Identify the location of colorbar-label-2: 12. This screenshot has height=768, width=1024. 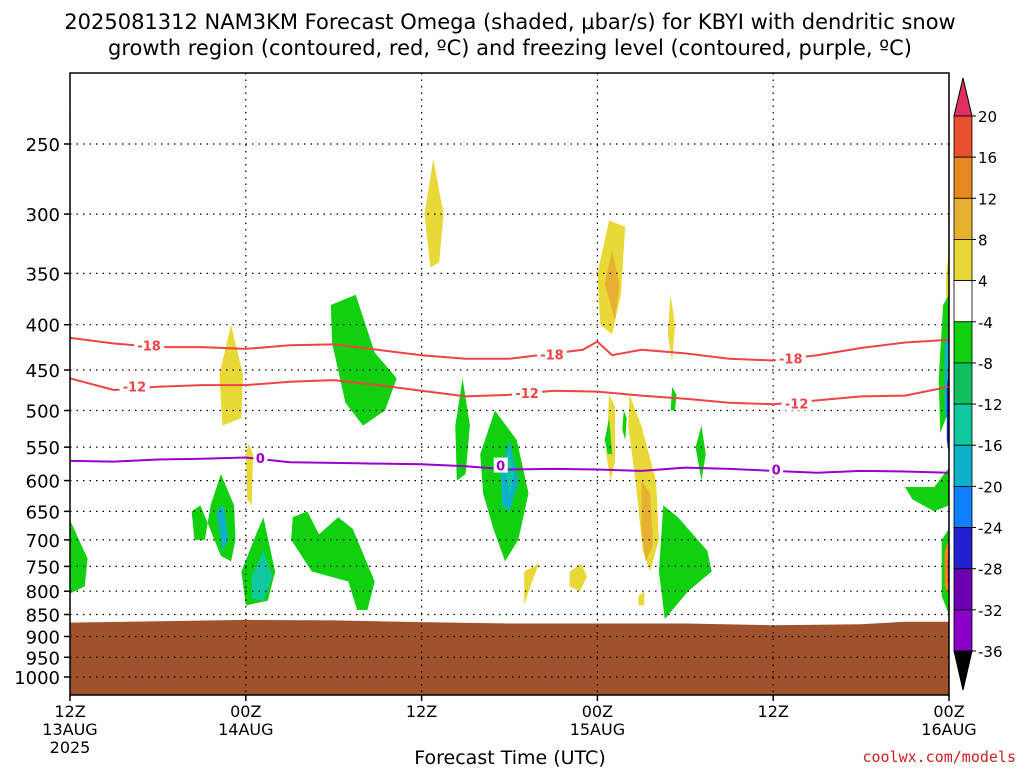
(987, 199).